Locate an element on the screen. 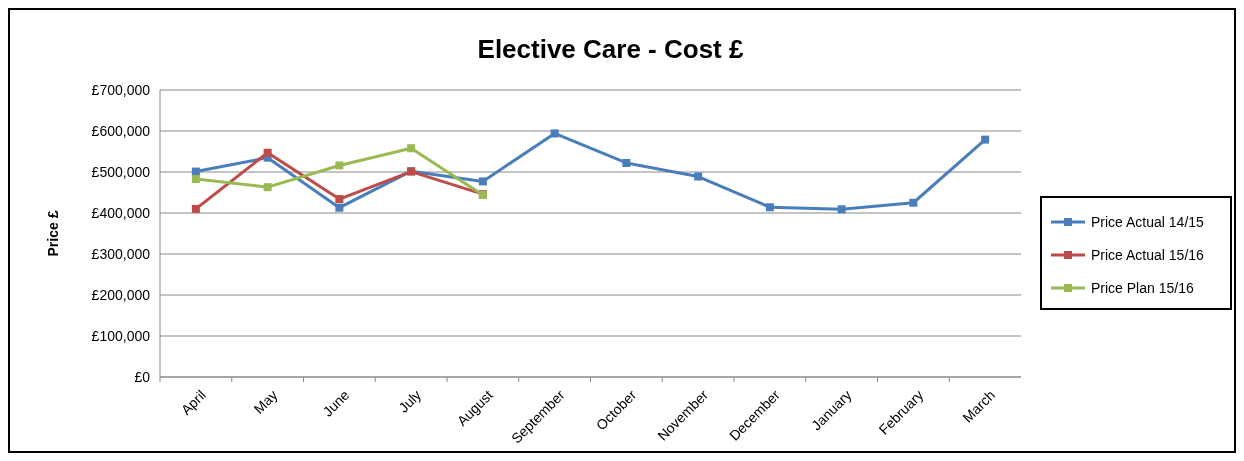  legend-label: Price Plan 15/16 is located at coordinates (1142, 287).